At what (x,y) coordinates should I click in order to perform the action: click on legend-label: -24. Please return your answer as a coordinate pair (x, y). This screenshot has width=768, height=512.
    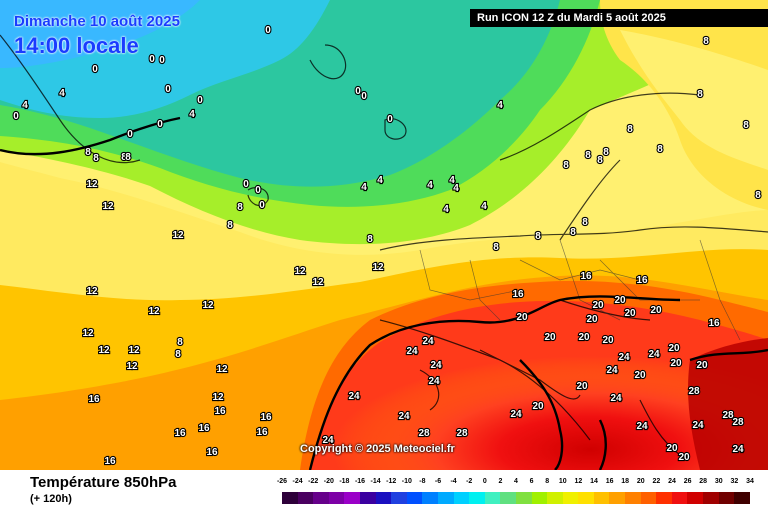
    Looking at the image, I should click on (297, 481).